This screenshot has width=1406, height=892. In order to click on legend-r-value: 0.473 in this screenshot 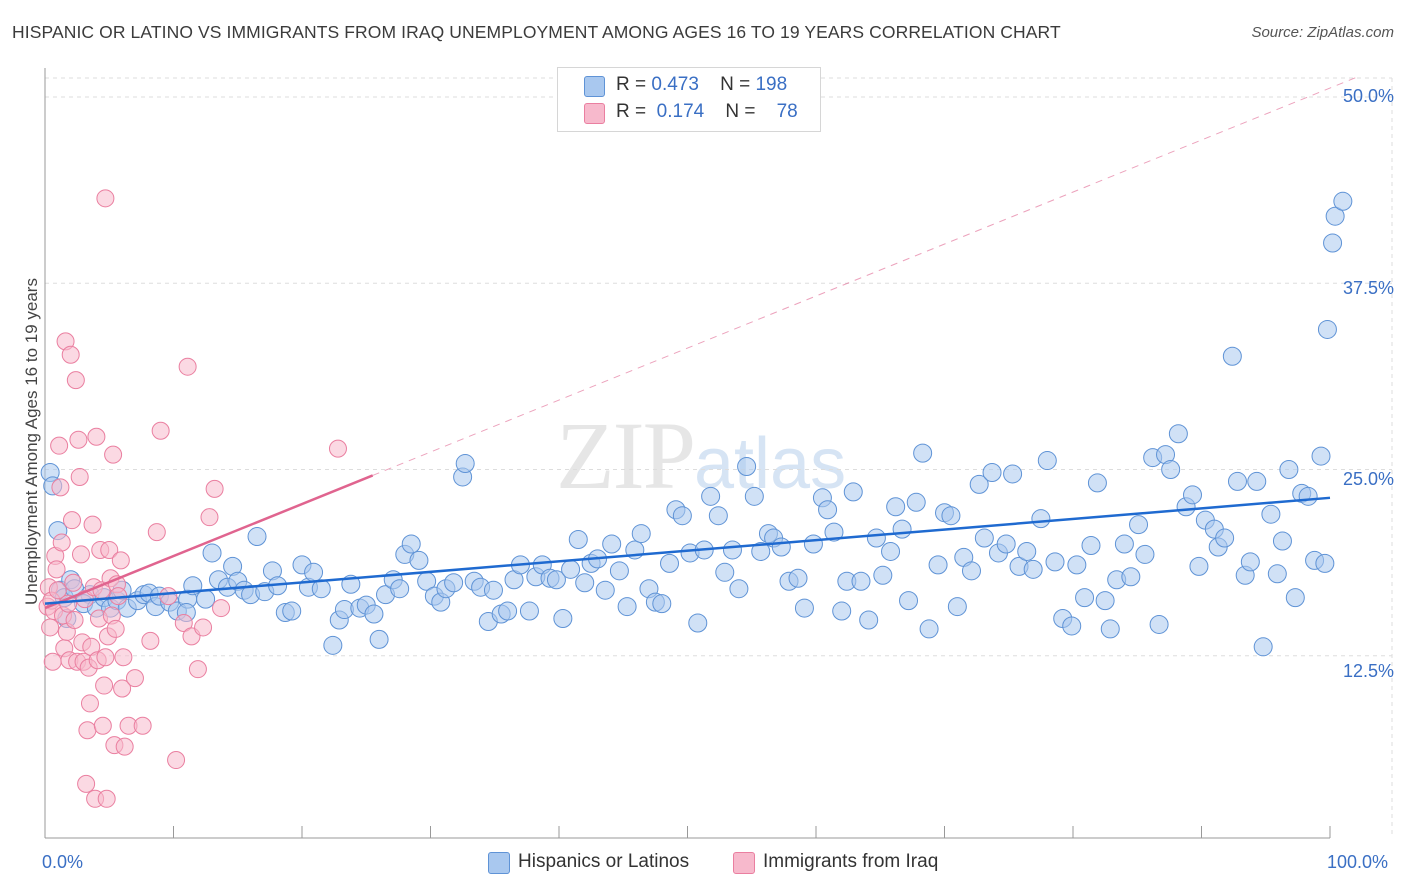, I will do `click(675, 84)`.